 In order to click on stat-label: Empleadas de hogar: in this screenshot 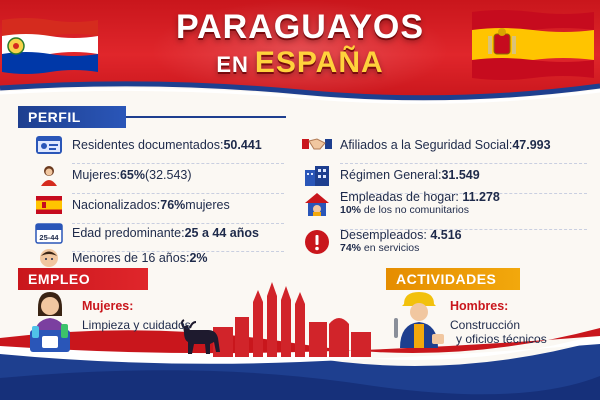, I will do `click(401, 197)`.